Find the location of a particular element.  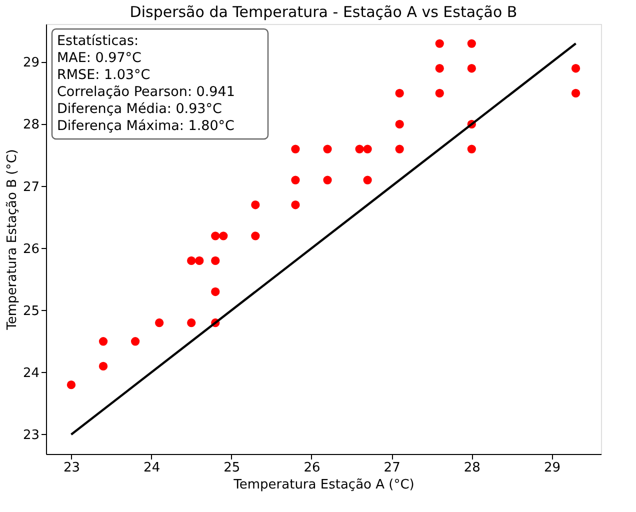

annotation: Diferença Média: 0.93°C is located at coordinates (139, 109).